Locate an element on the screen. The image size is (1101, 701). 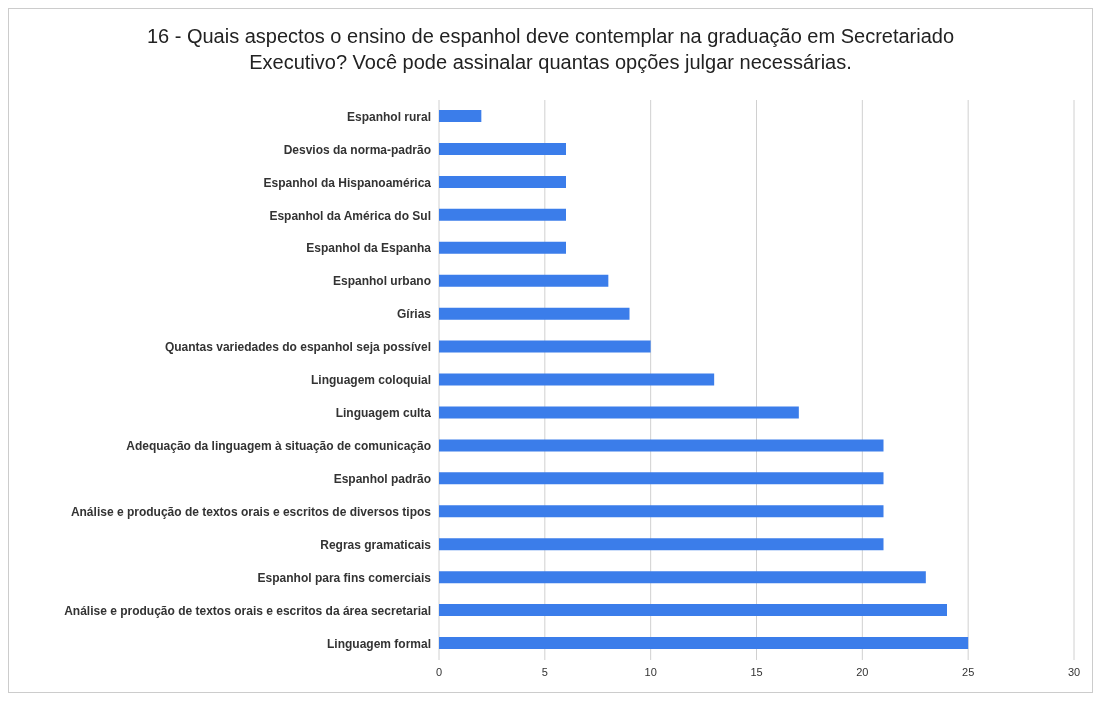
y-tick-label: Espanhol urbano is located at coordinates (381, 281).